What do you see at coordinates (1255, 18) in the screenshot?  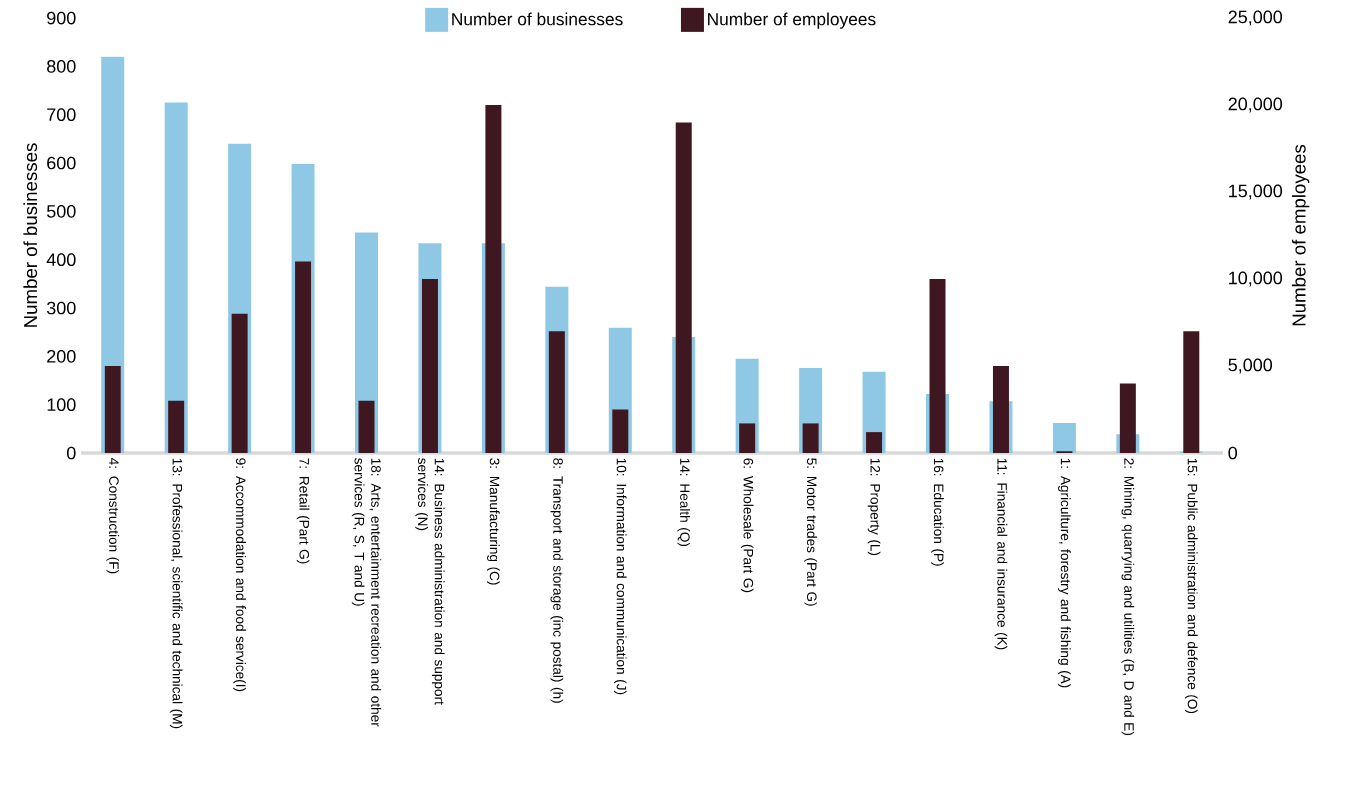 I see `y2-tick-label: 25,000` at bounding box center [1255, 18].